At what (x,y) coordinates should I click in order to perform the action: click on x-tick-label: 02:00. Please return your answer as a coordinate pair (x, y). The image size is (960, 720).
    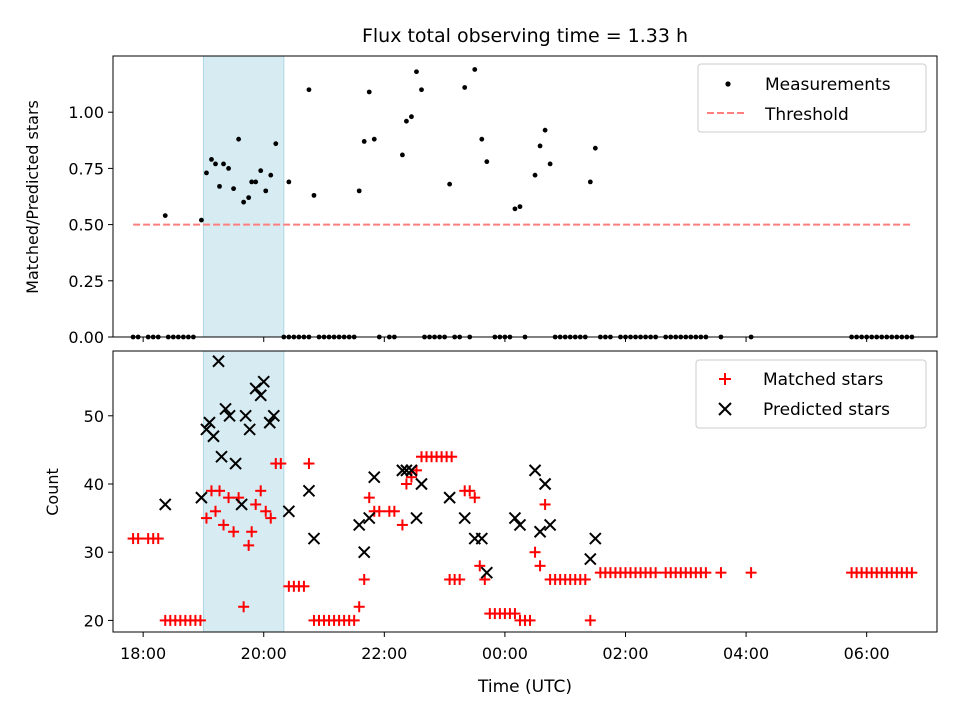
    Looking at the image, I should click on (625, 653).